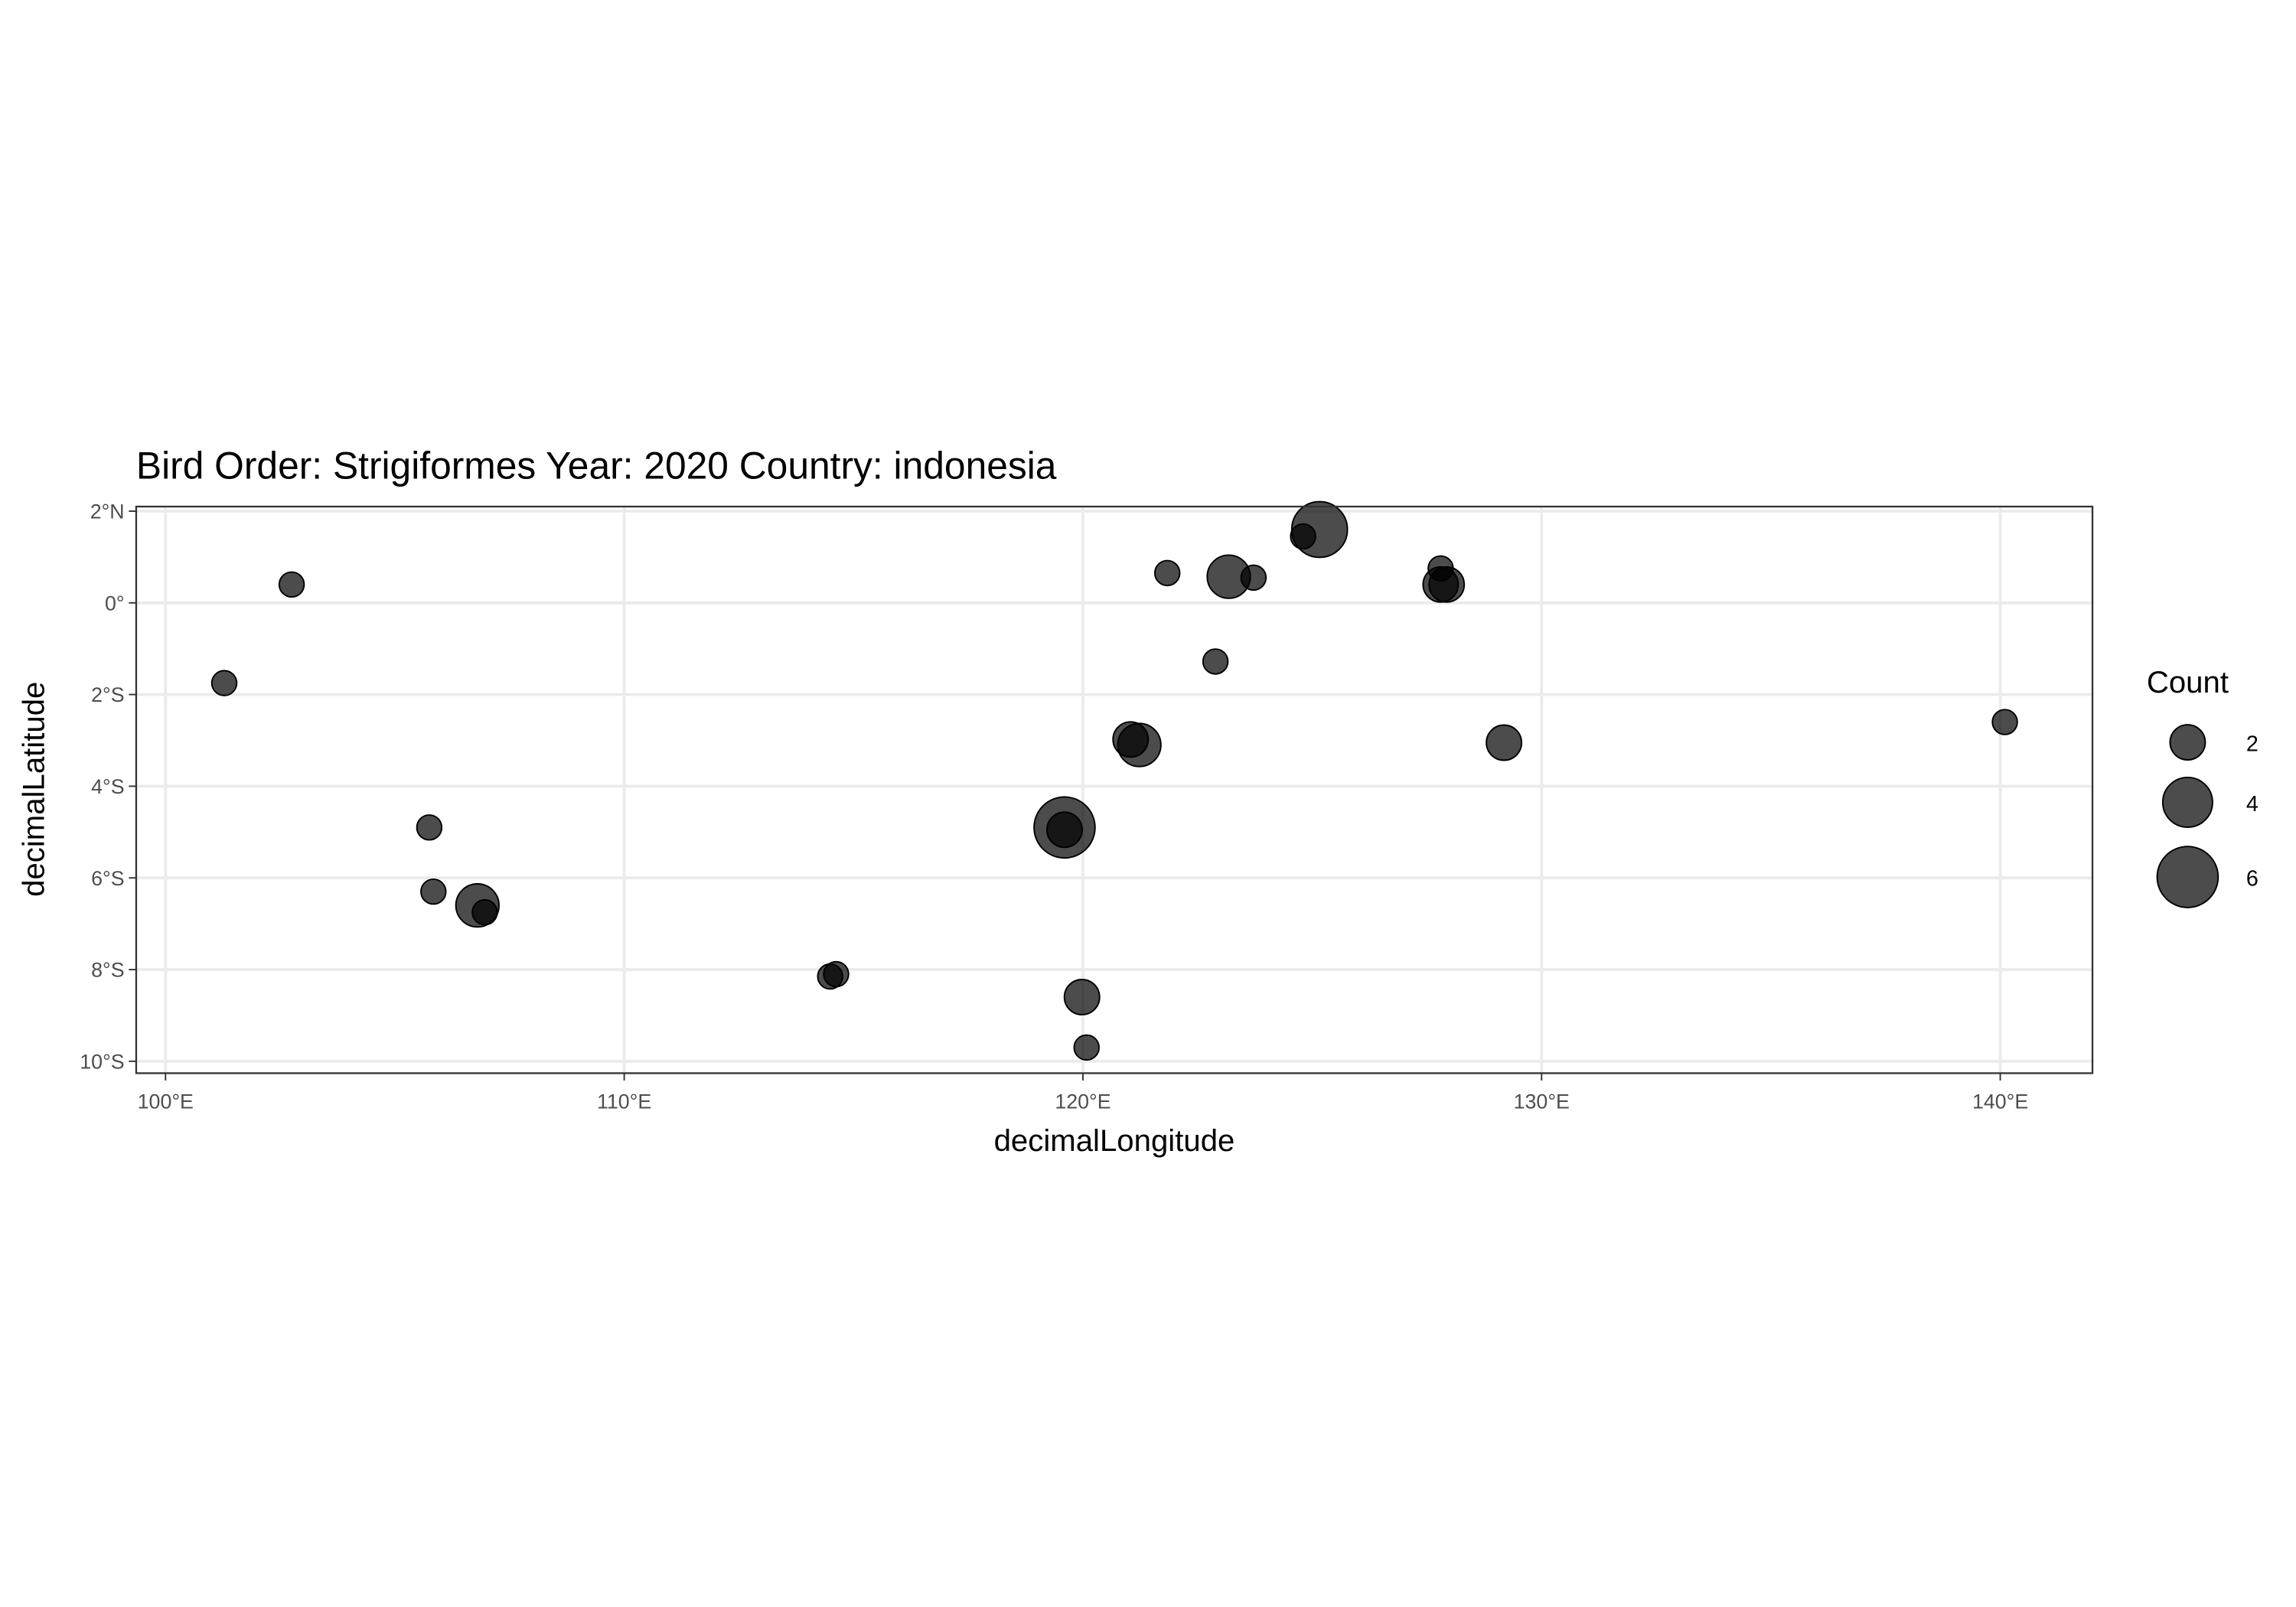 The width and height of the screenshot is (2296, 1607). Describe the element at coordinates (102, 1061) in the screenshot. I see `y-tick-label: 10°S` at that location.